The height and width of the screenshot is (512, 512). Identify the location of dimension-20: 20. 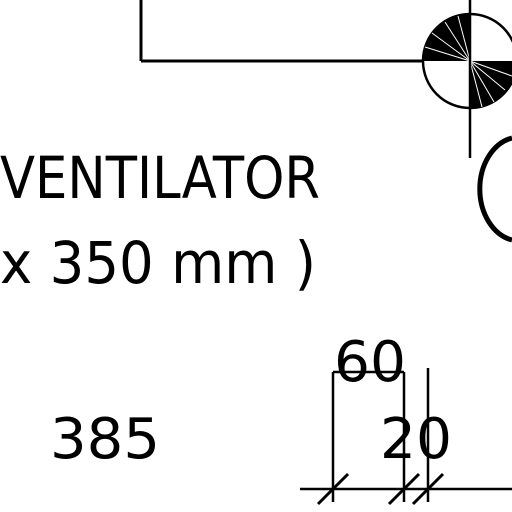
(416, 439).